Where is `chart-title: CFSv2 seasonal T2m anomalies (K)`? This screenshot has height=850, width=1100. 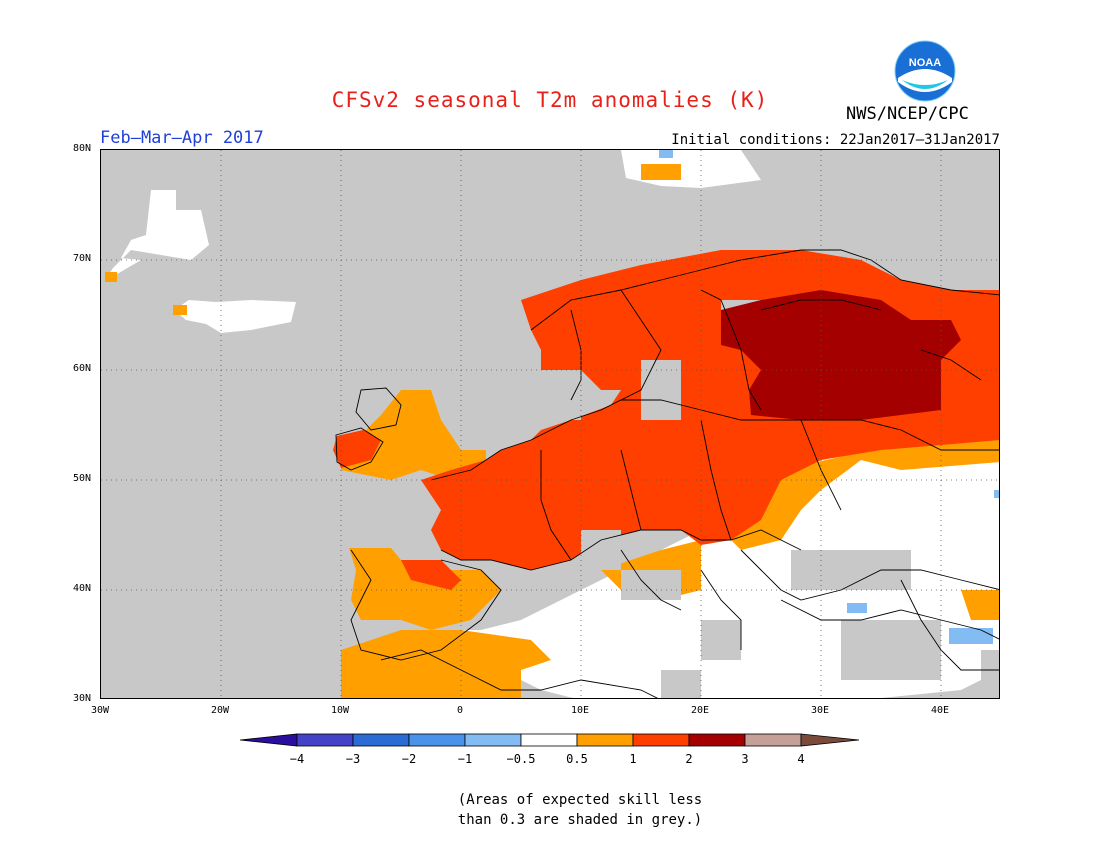 chart-title: CFSv2 seasonal T2m anomalies (K) is located at coordinates (550, 100).